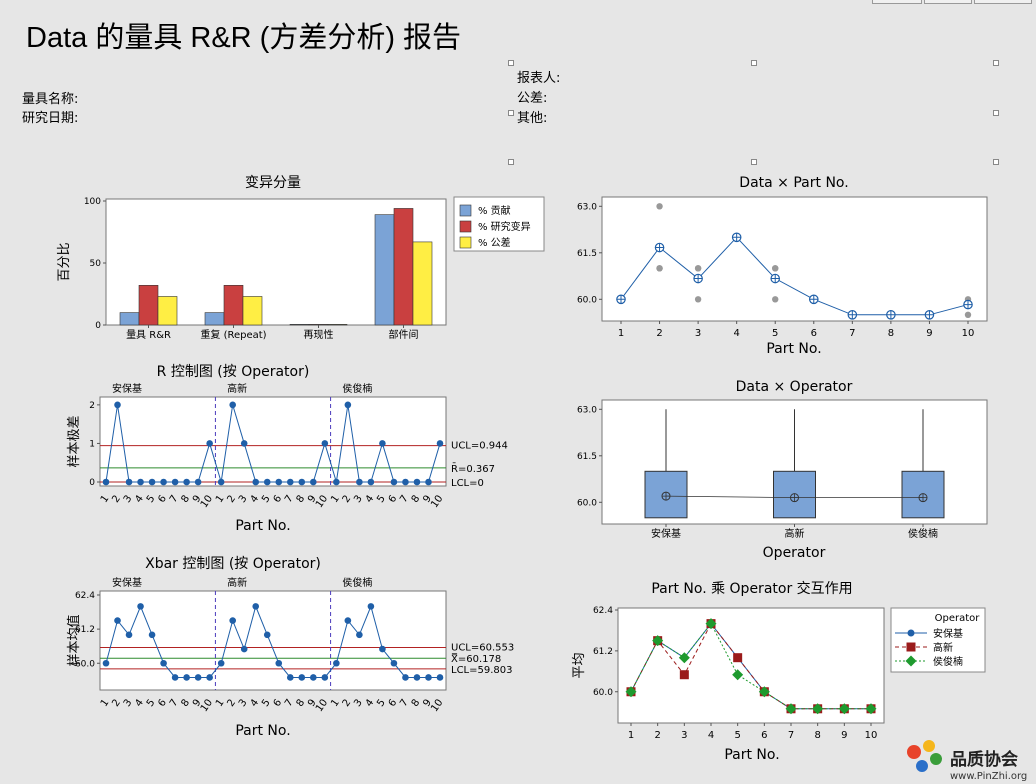  Describe the element at coordinates (404, 334) in the screenshot. I see `x-tick-label: 部件间` at that location.